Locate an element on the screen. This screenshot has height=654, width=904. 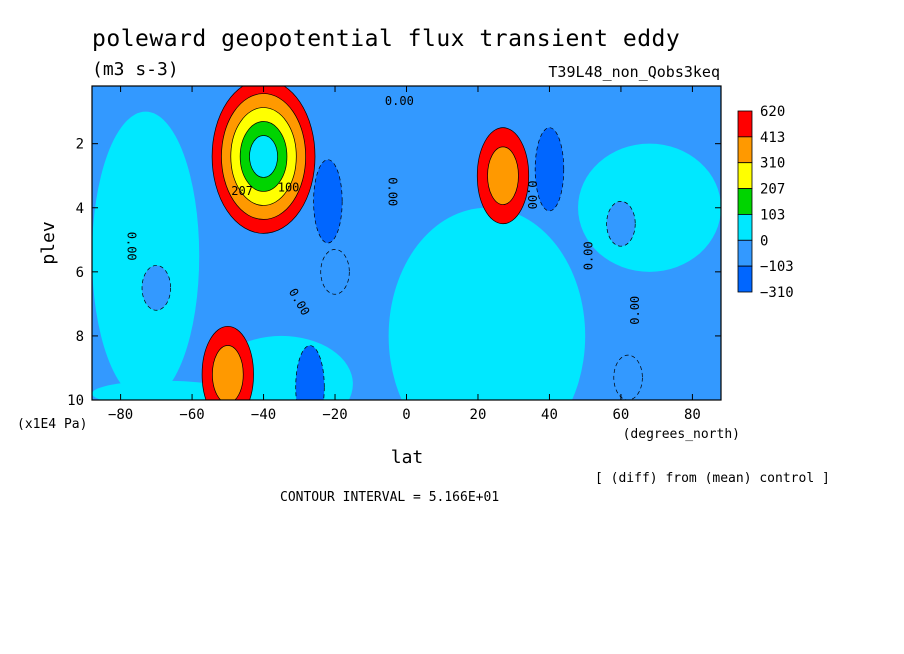
x-tick-label-4: 0 is located at coordinates (406, 415).